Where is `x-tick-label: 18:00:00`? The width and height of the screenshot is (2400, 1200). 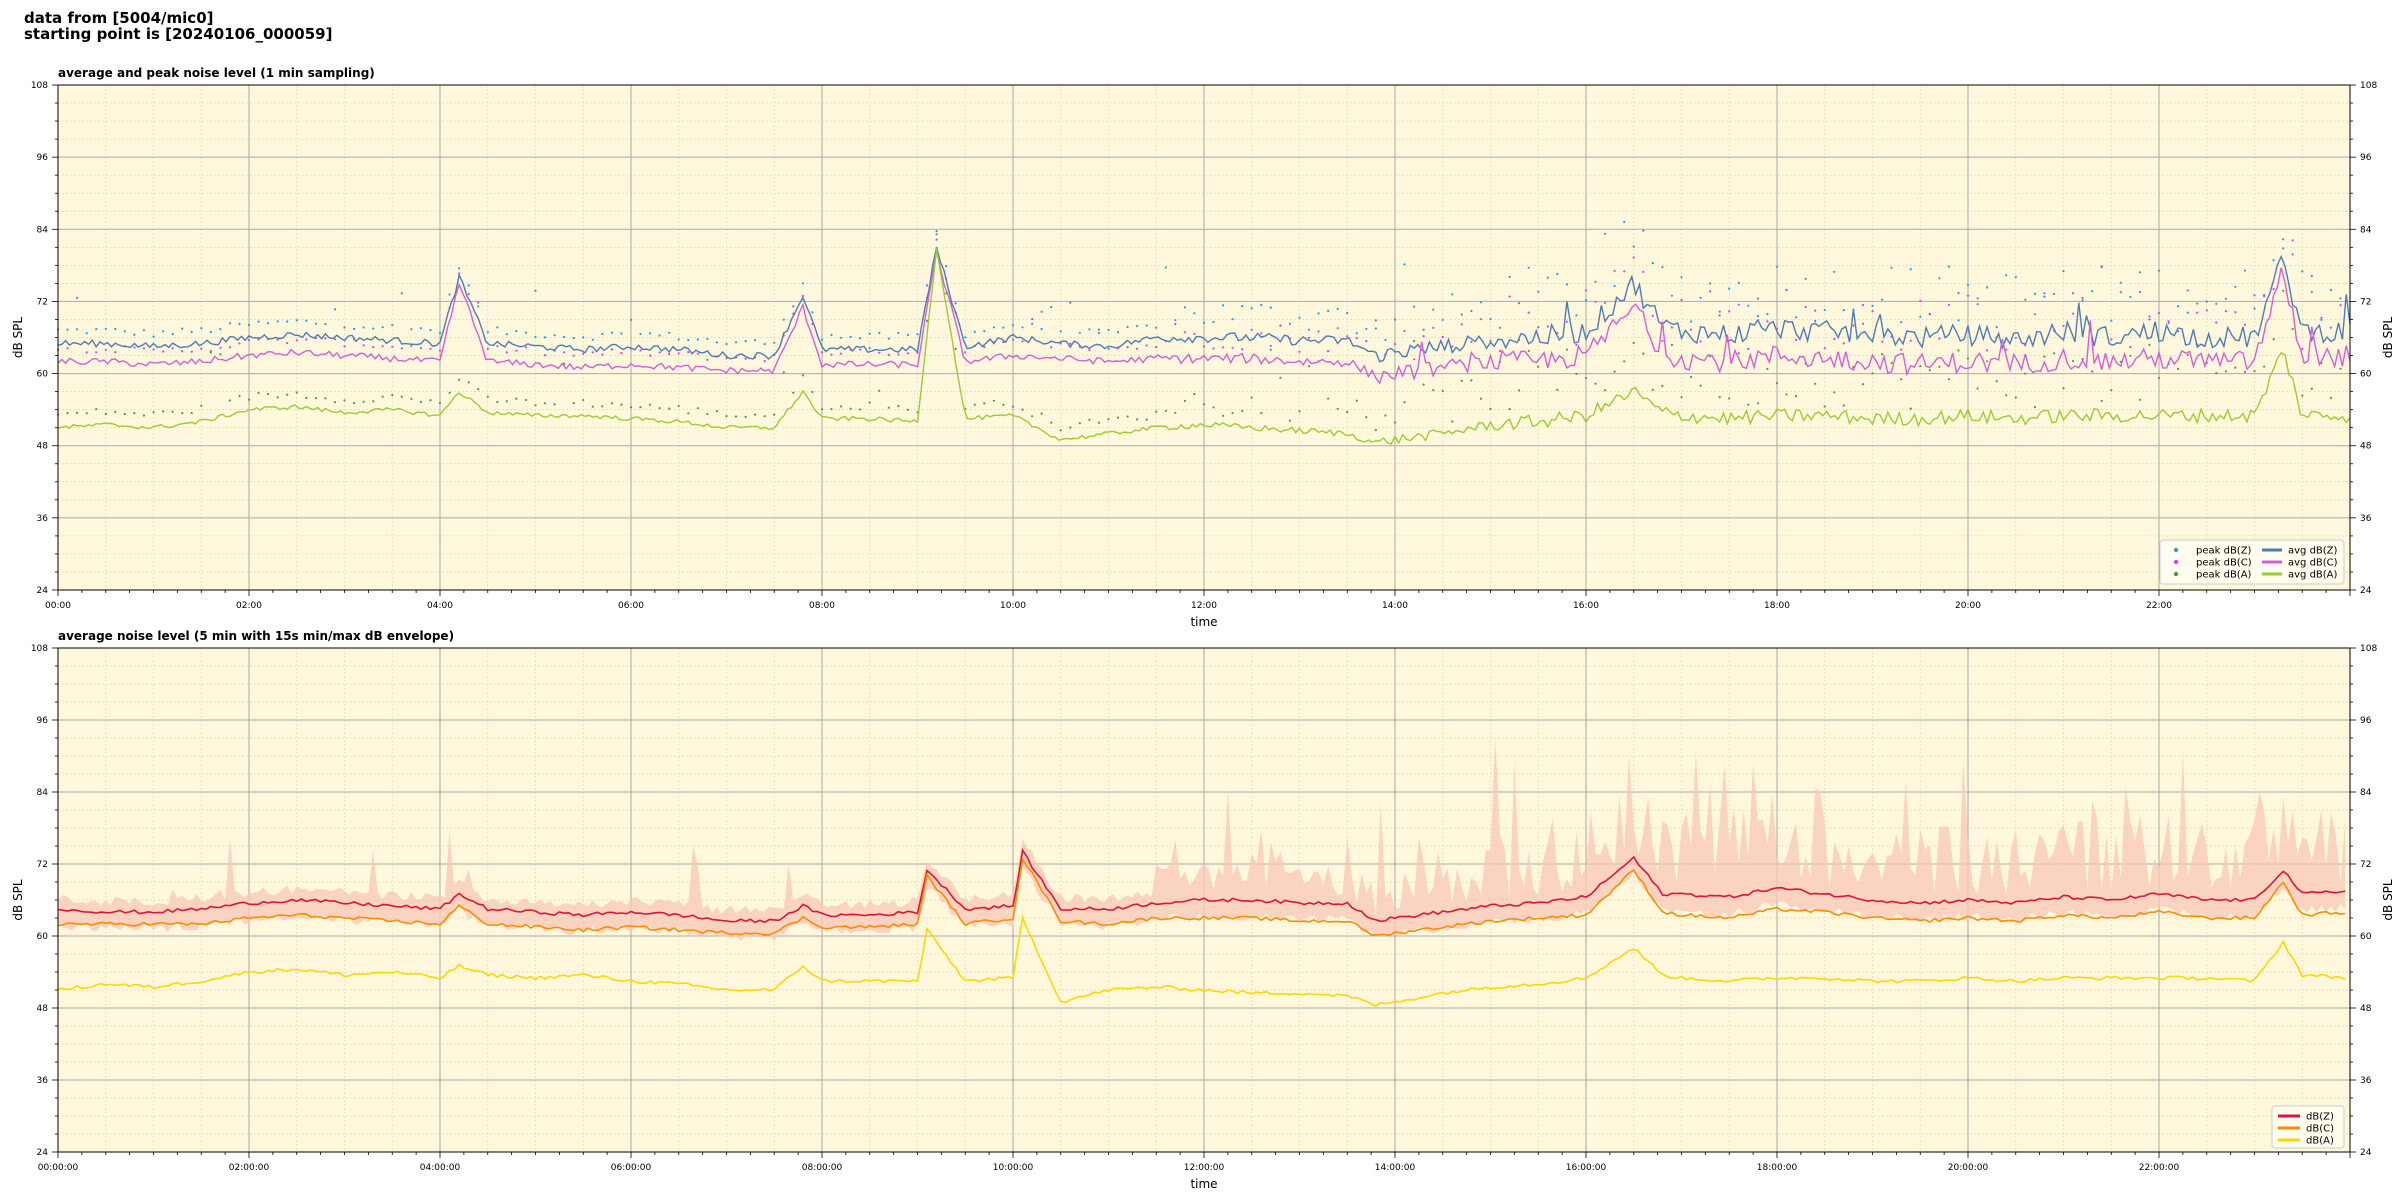 x-tick-label: 18:00:00 is located at coordinates (1777, 1168).